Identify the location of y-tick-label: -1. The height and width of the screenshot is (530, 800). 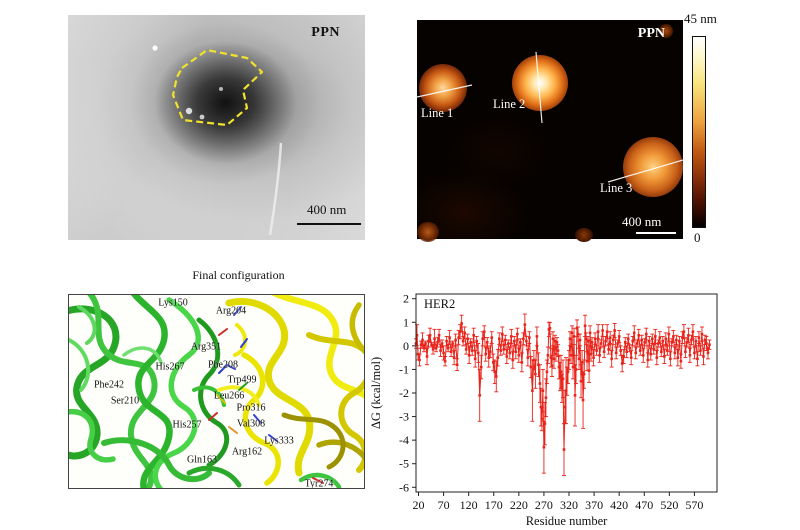
(404, 369).